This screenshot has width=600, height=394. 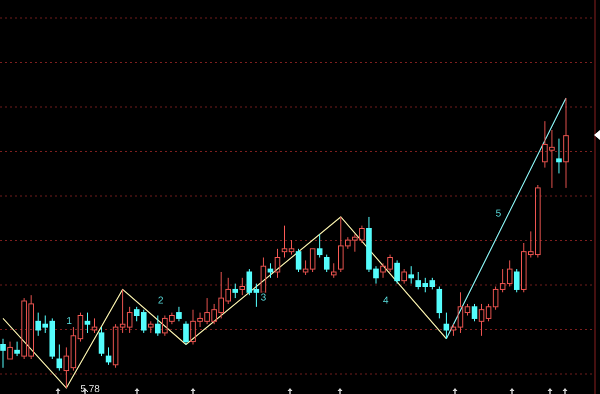 What do you see at coordinates (386, 301) in the screenshot?
I see `annotation: 4` at bounding box center [386, 301].